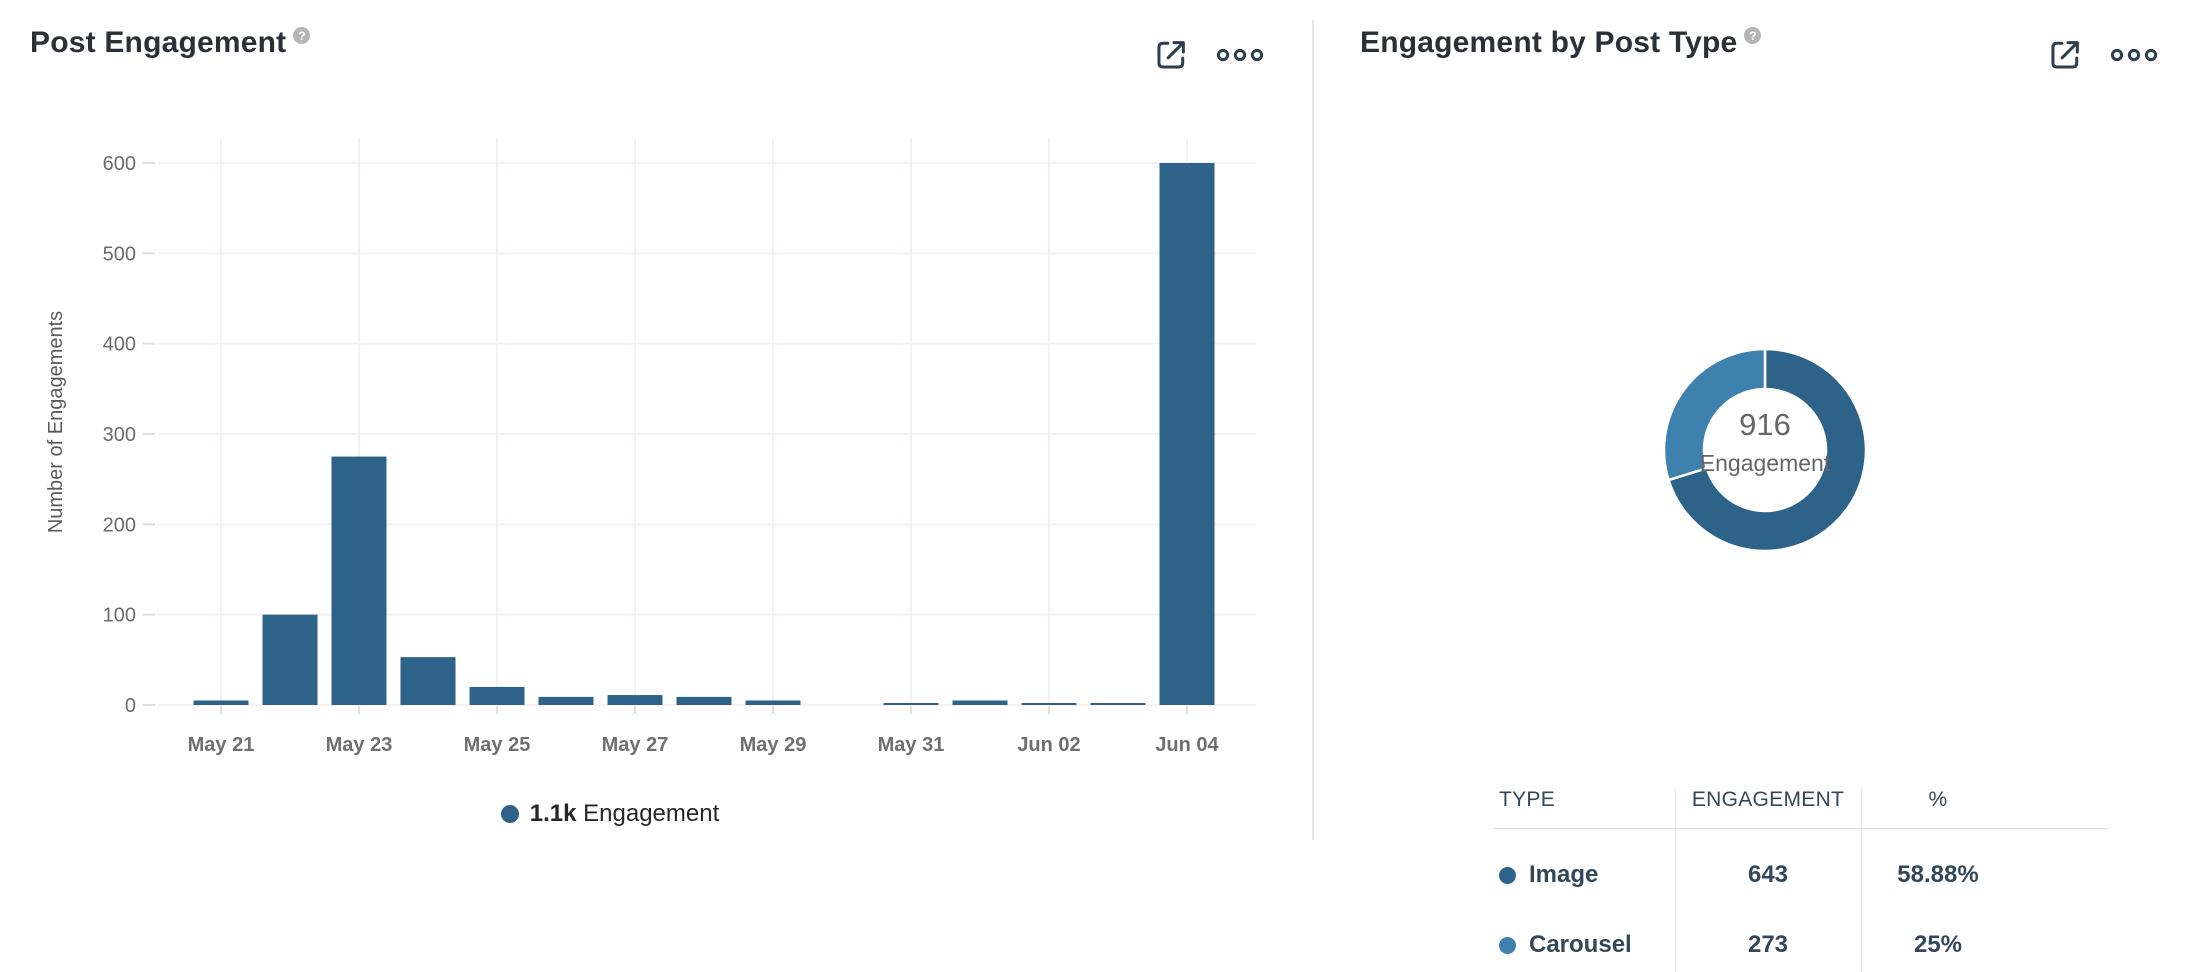 The width and height of the screenshot is (2200, 972). What do you see at coordinates (1208, 56) in the screenshot?
I see `post-engagement-actions` at bounding box center [1208, 56].